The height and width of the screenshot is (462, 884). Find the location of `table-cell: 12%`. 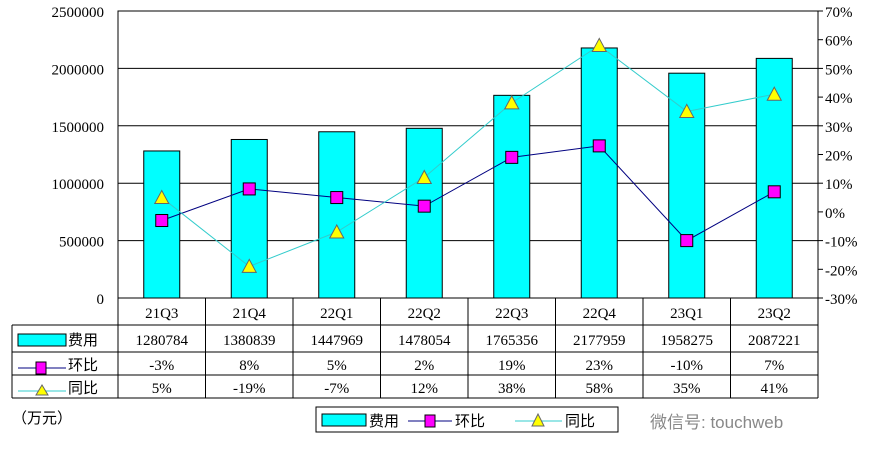

table-cell: 12% is located at coordinates (425, 389).